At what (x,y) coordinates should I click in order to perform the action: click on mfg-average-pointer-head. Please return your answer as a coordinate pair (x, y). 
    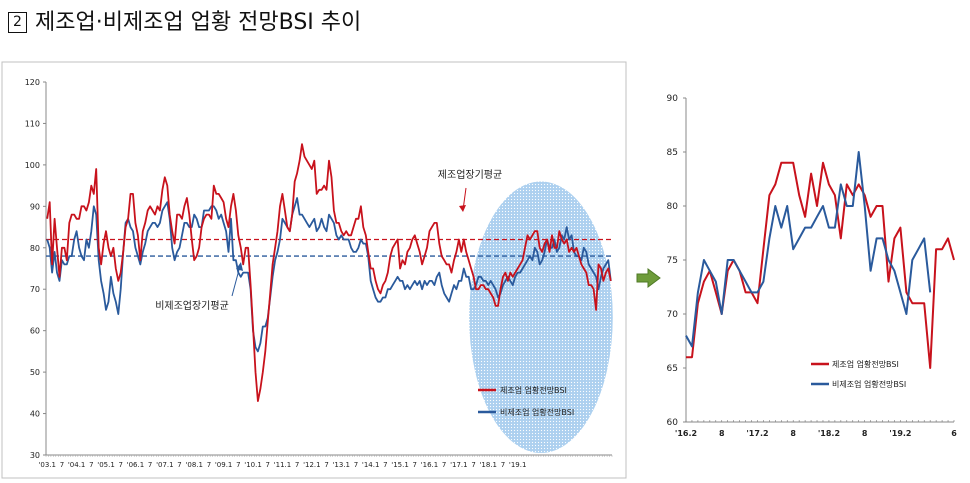
    Looking at the image, I should click on (462, 208).